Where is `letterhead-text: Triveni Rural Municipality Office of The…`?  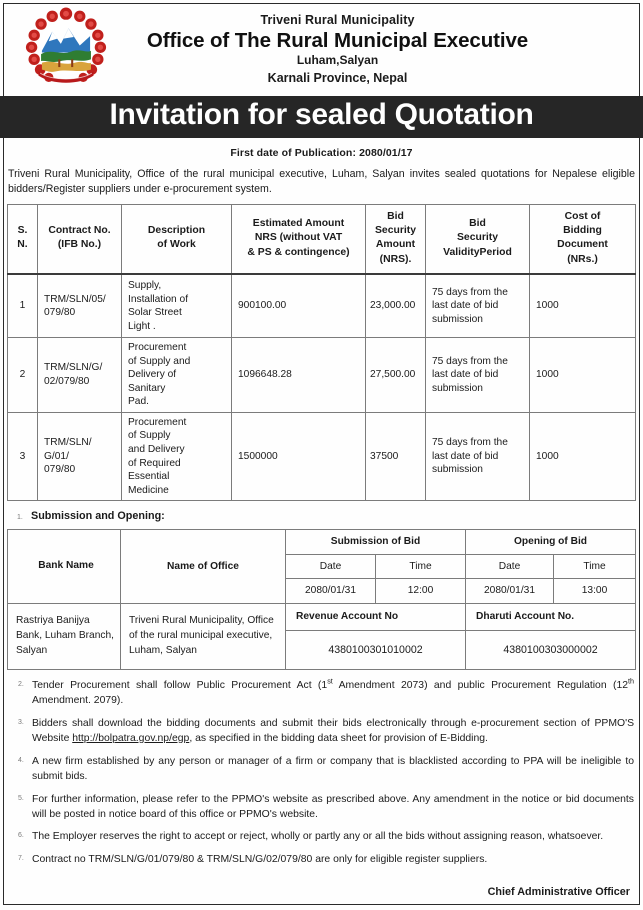
letterhead-text: Triveni Rural Municipality Office of The… is located at coordinates (372, 48).